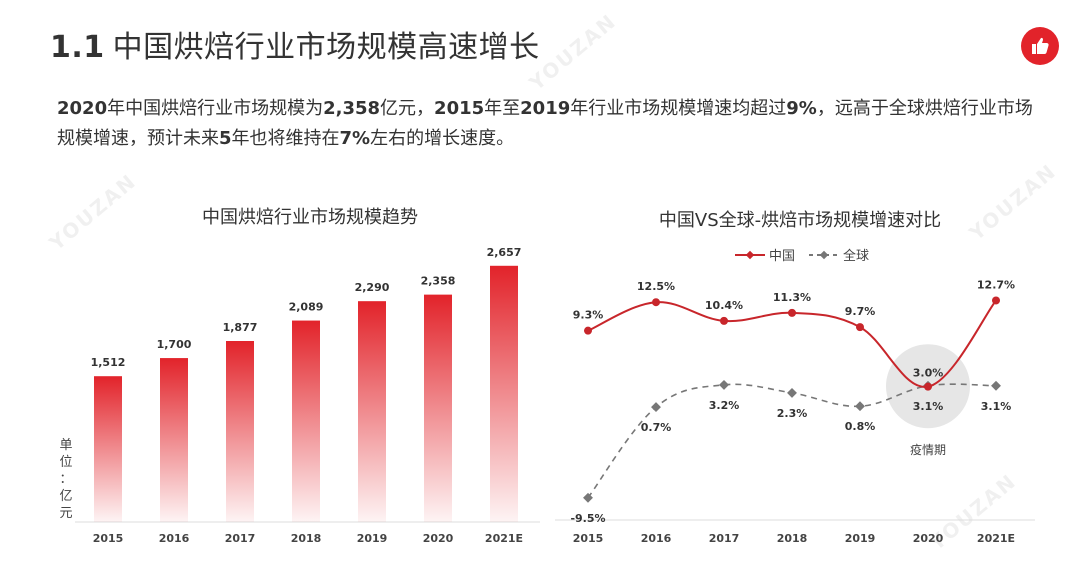 This screenshot has width=1080, height=564. I want to click on annotation-label: 疫情期, so click(928, 449).